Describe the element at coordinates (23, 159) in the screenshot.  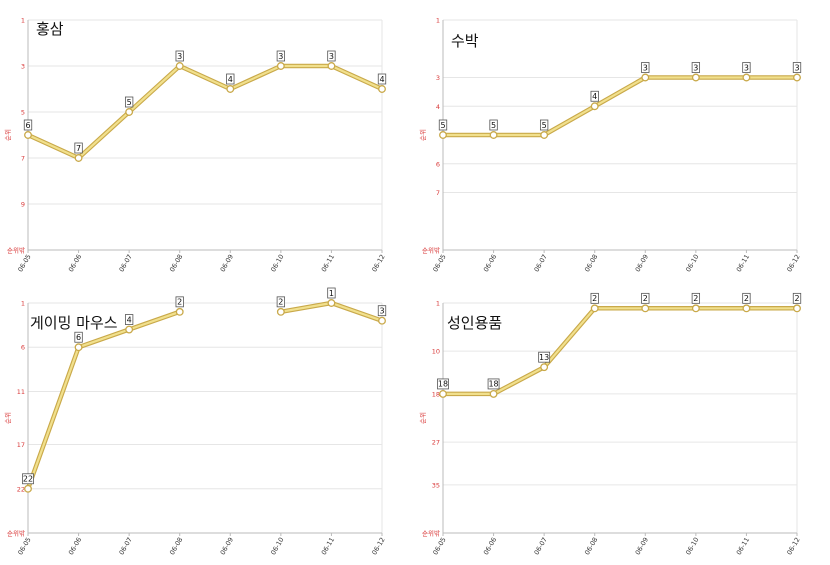
I see `y-tick-label: 7` at that location.